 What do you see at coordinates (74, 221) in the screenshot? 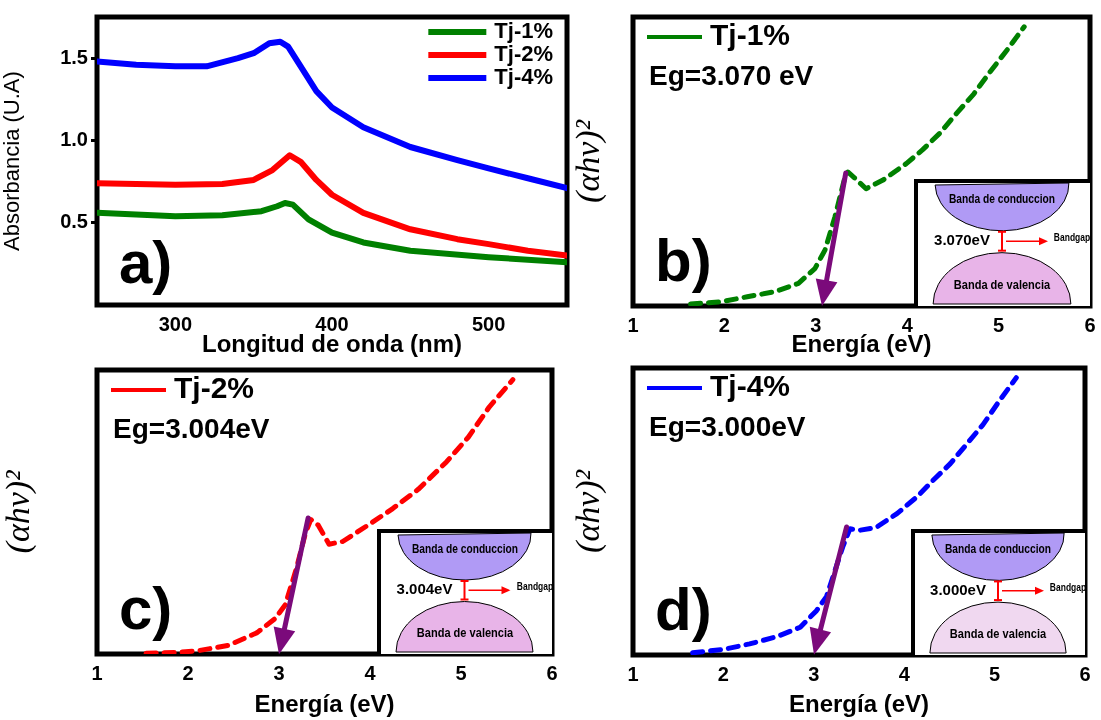
I see `y-tick-label: 0.5` at bounding box center [74, 221].